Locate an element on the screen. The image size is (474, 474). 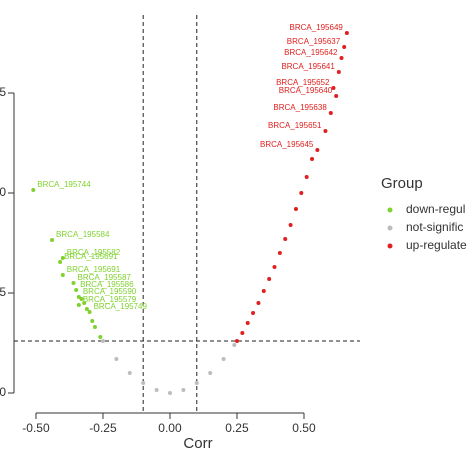
x-tick-label: 0.25 is located at coordinates (237, 428).